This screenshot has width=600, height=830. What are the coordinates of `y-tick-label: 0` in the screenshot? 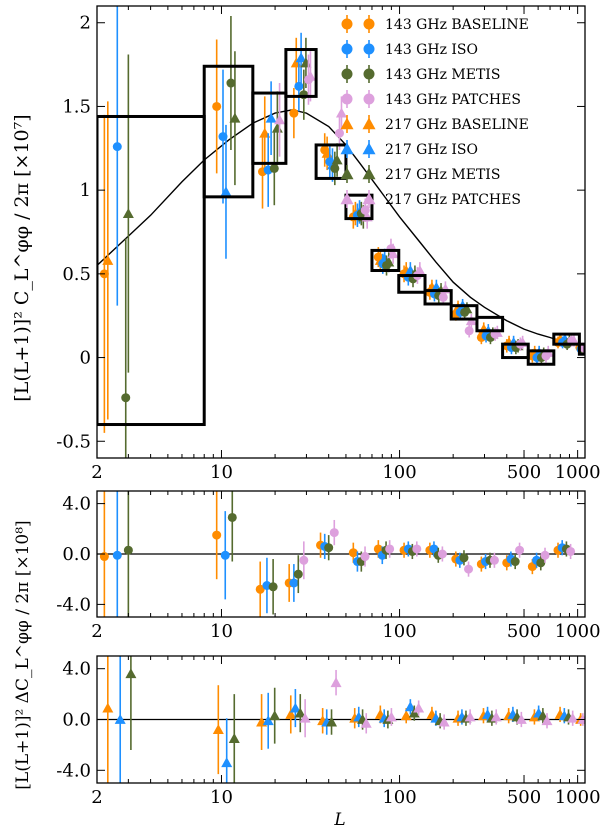 It's located at (85, 358).